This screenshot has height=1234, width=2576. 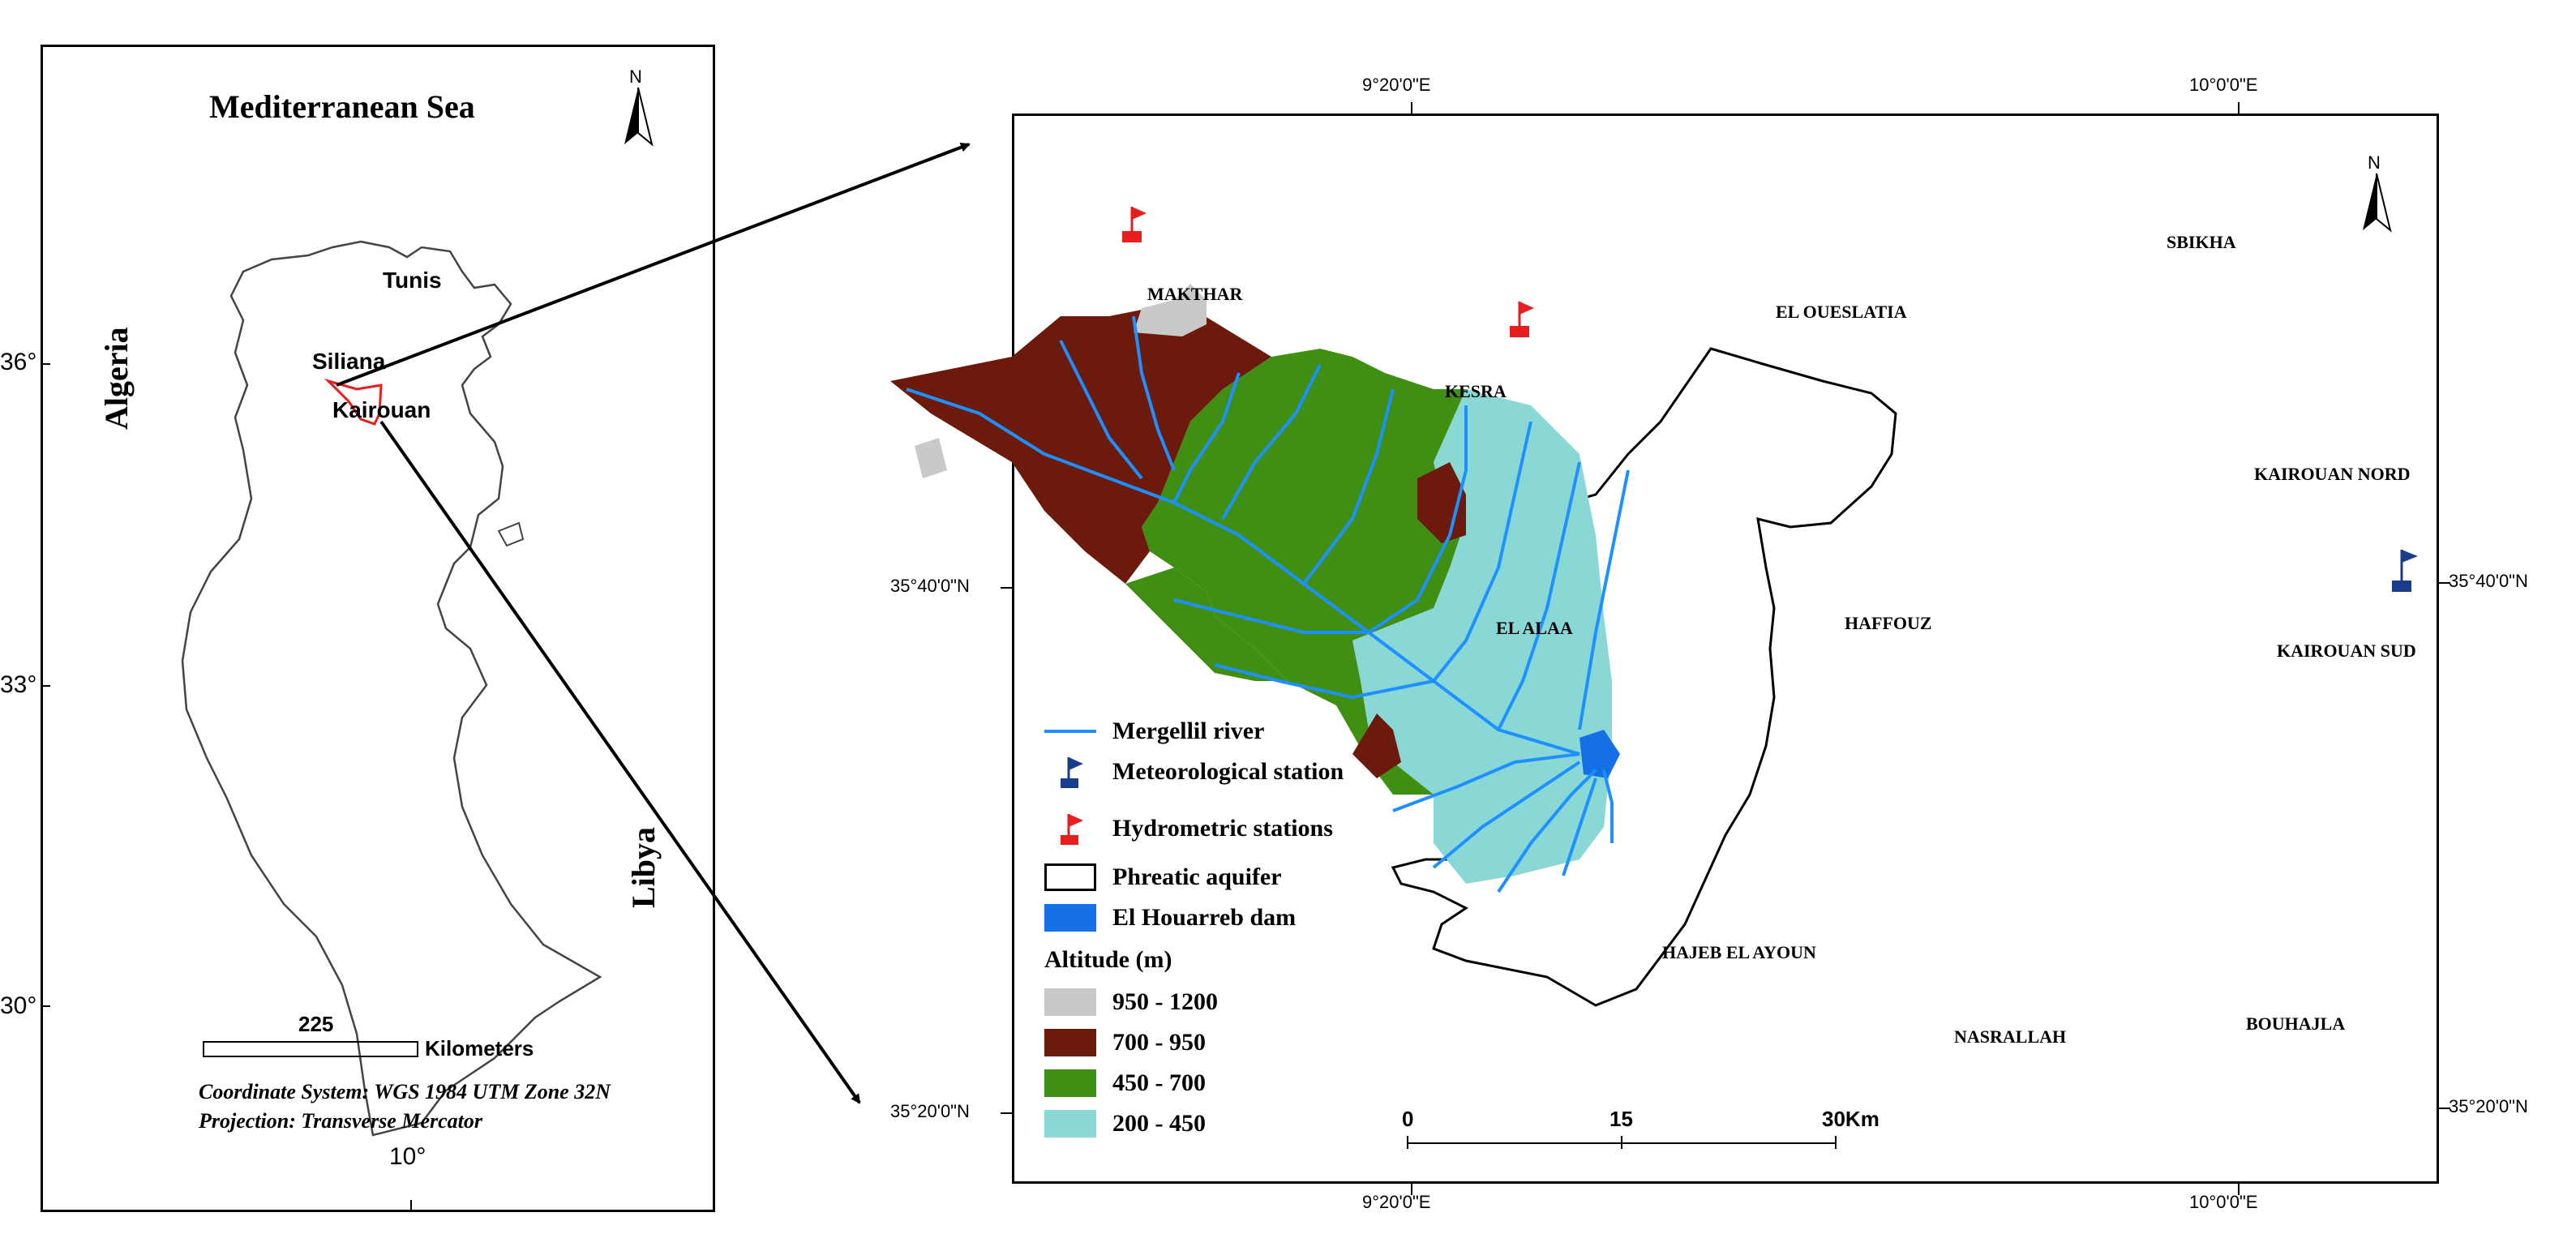 I want to click on legend-met-station: Meteorological station, so click(x=1194, y=772).